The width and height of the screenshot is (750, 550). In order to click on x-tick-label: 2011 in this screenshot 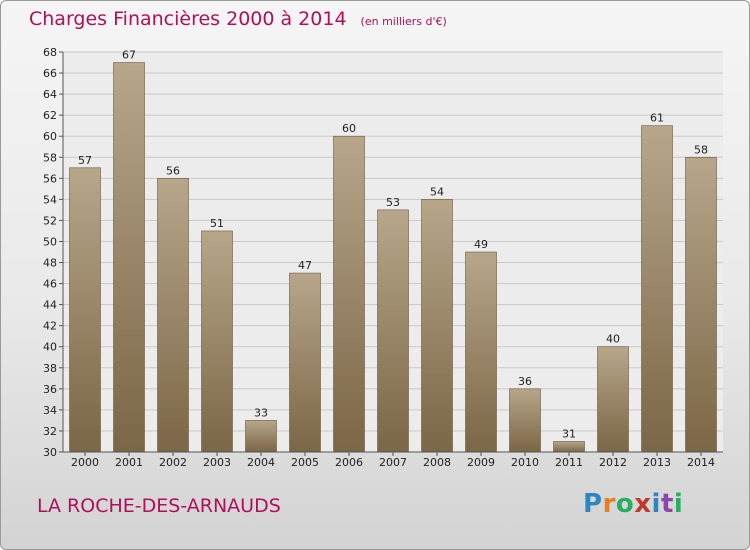, I will do `click(569, 462)`.